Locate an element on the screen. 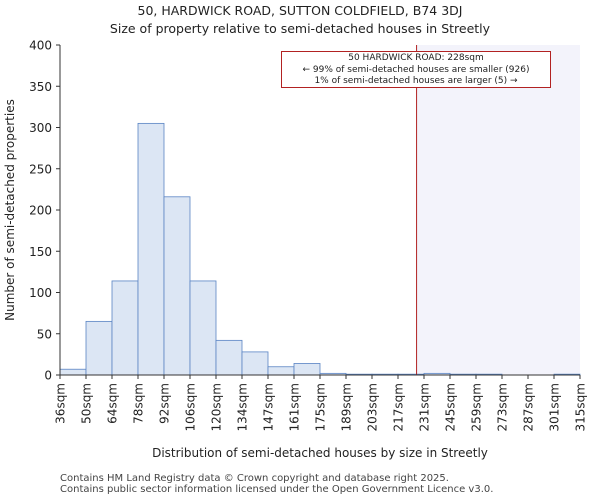 The image size is (600, 500). x-tick-label-217sqm: 217sqm is located at coordinates (399, 407).